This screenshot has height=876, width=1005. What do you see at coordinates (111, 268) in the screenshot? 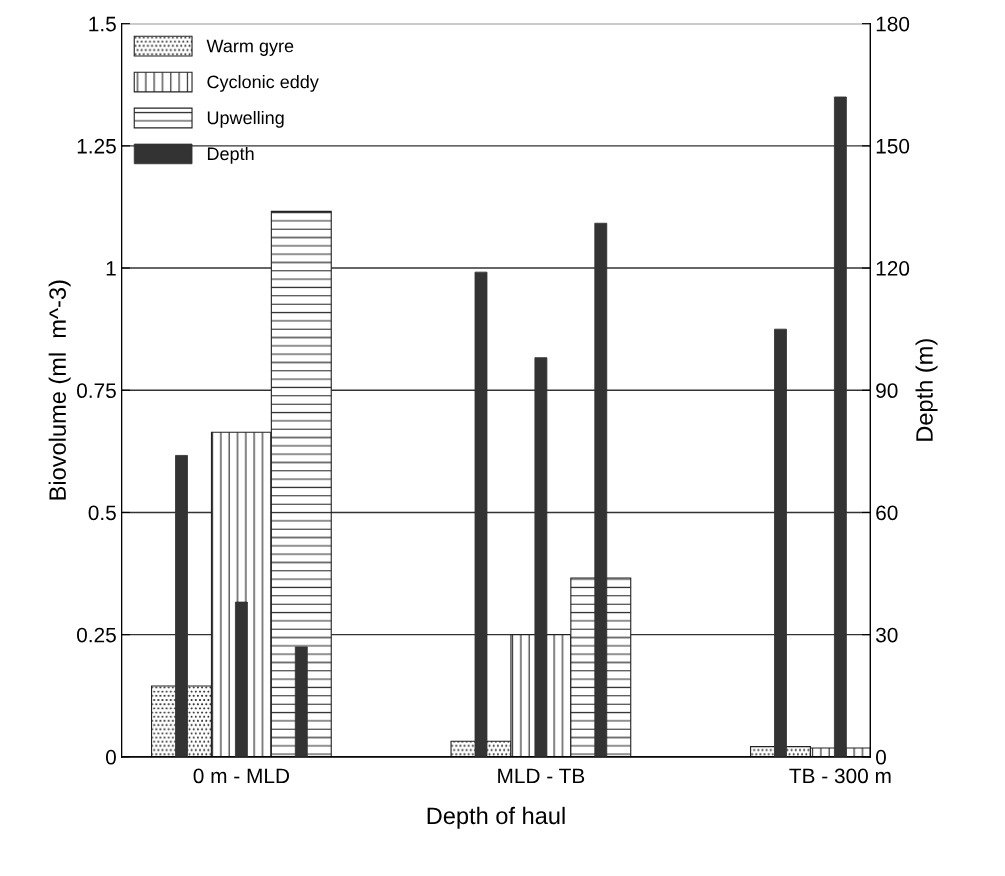
I see `y-tick-label: 1` at bounding box center [111, 268].